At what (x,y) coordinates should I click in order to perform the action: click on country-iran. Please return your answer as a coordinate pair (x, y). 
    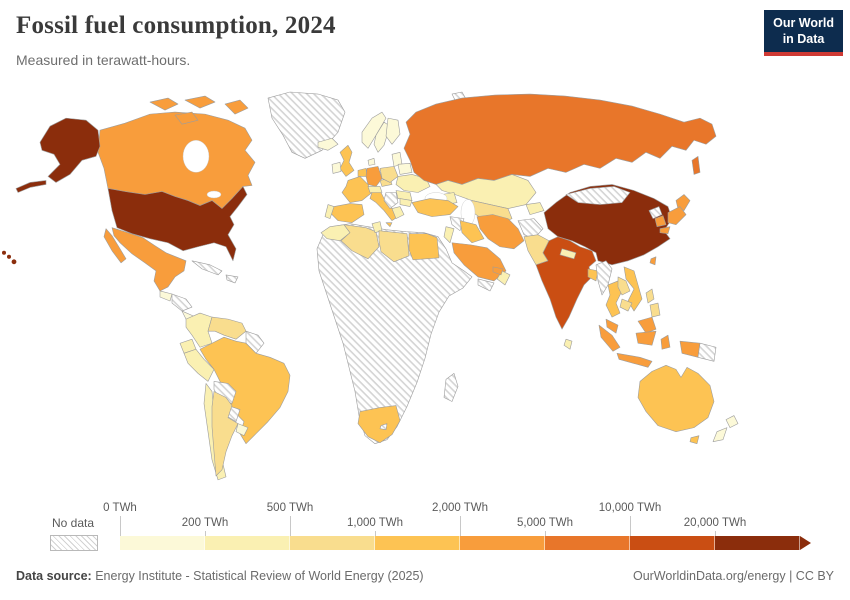
    Looking at the image, I should click on (500, 232).